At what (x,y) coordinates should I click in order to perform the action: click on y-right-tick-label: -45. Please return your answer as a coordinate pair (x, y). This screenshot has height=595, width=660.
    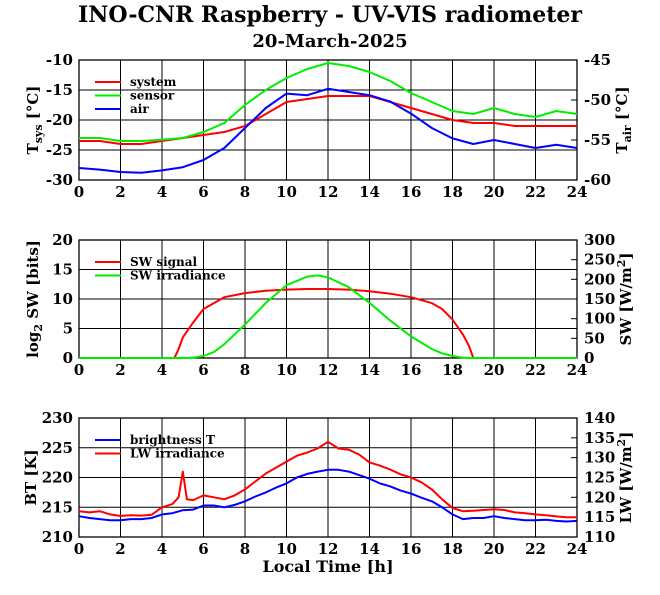
    Looking at the image, I should click on (597, 60).